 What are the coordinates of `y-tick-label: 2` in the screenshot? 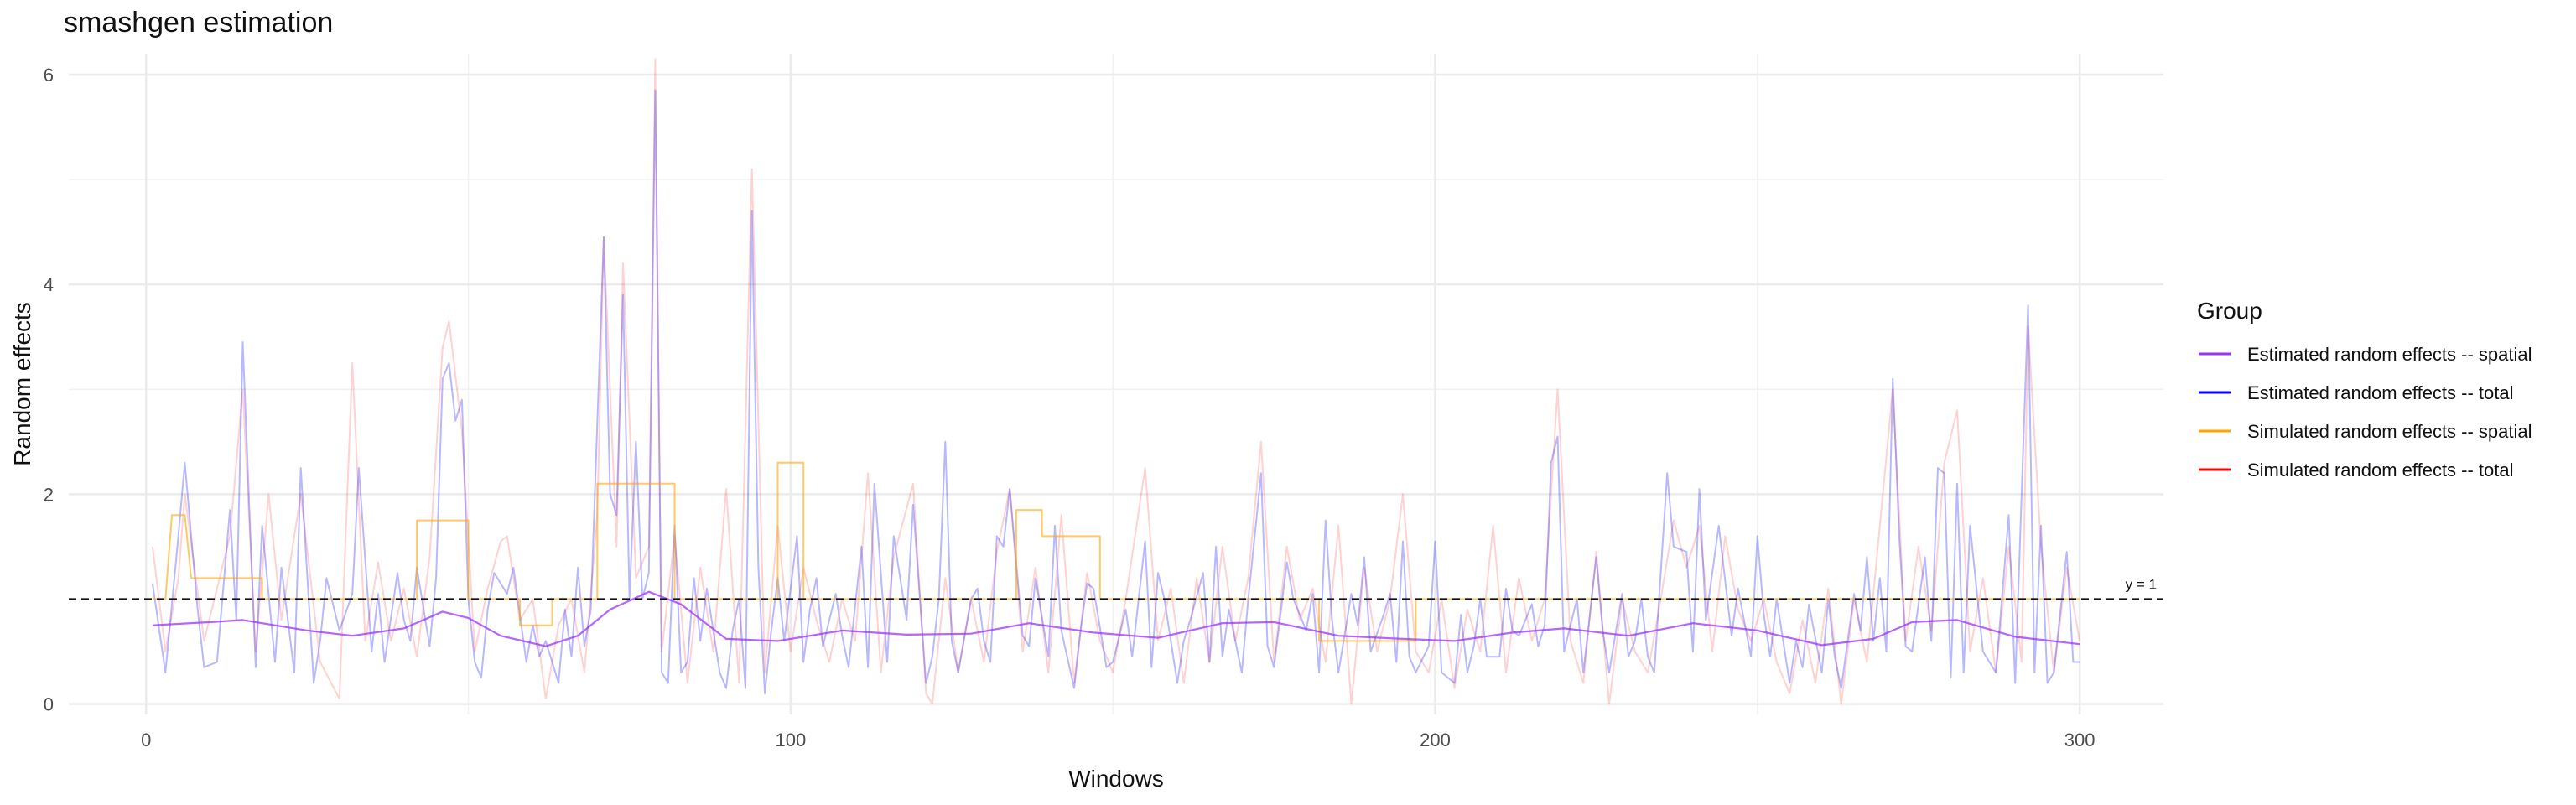 It's located at (49, 495).